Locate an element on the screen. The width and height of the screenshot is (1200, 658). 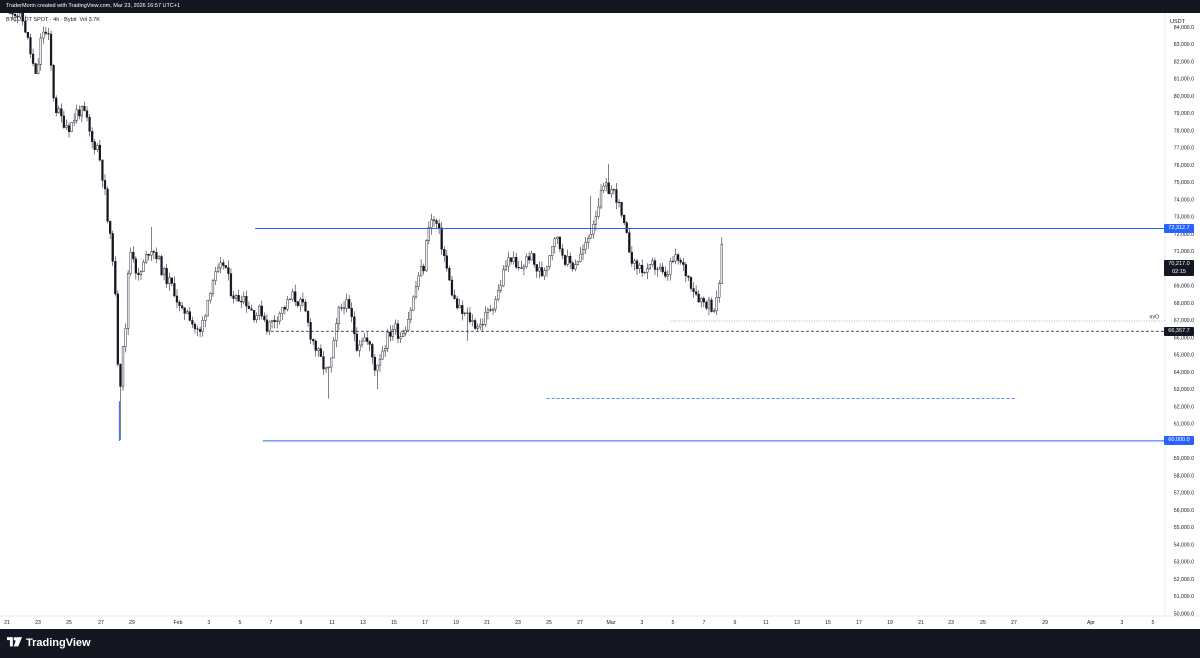
price-axis-label: 60,000.0 is located at coordinates (1179, 441).